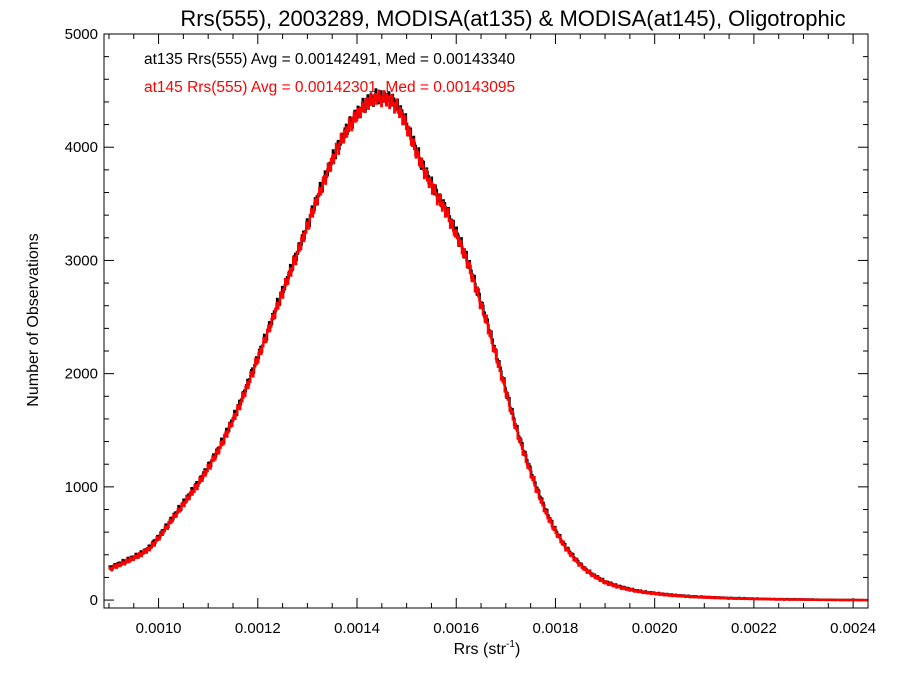 This screenshot has width=900, height=675. Describe the element at coordinates (556, 628) in the screenshot. I see `x-tick-label: 0.0018` at that location.